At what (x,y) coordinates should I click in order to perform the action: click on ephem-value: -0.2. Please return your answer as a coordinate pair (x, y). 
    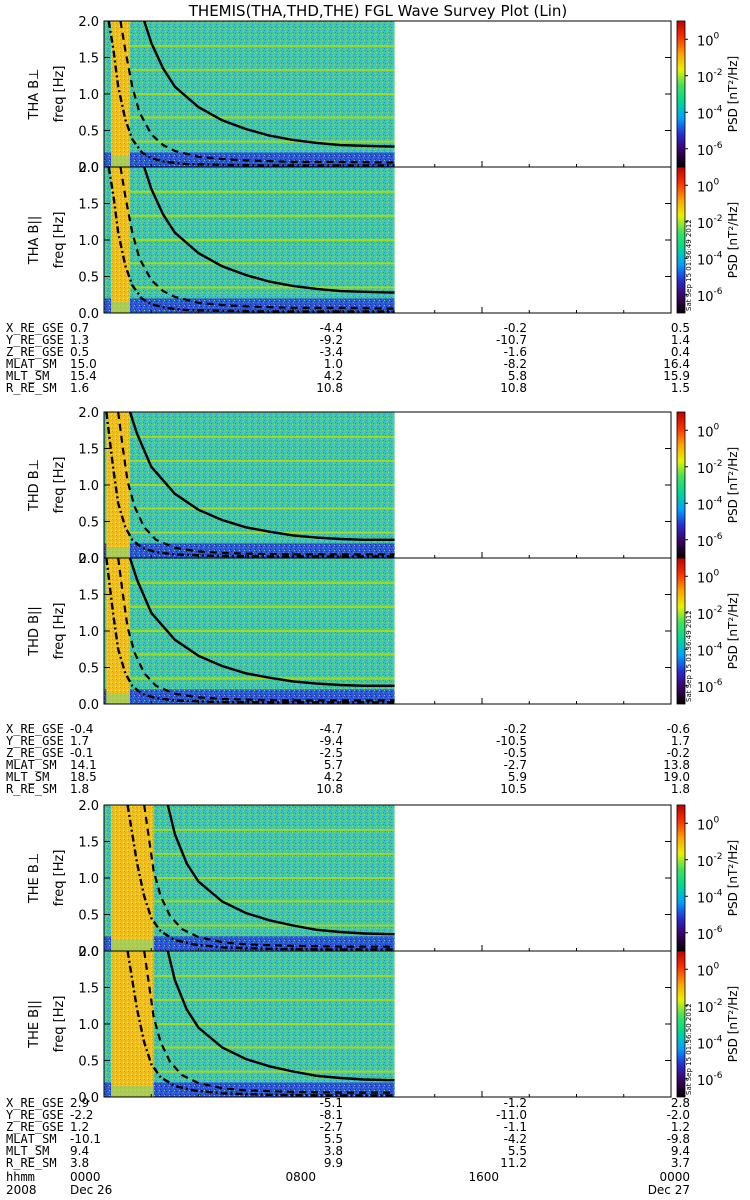
    Looking at the image, I should click on (515, 729).